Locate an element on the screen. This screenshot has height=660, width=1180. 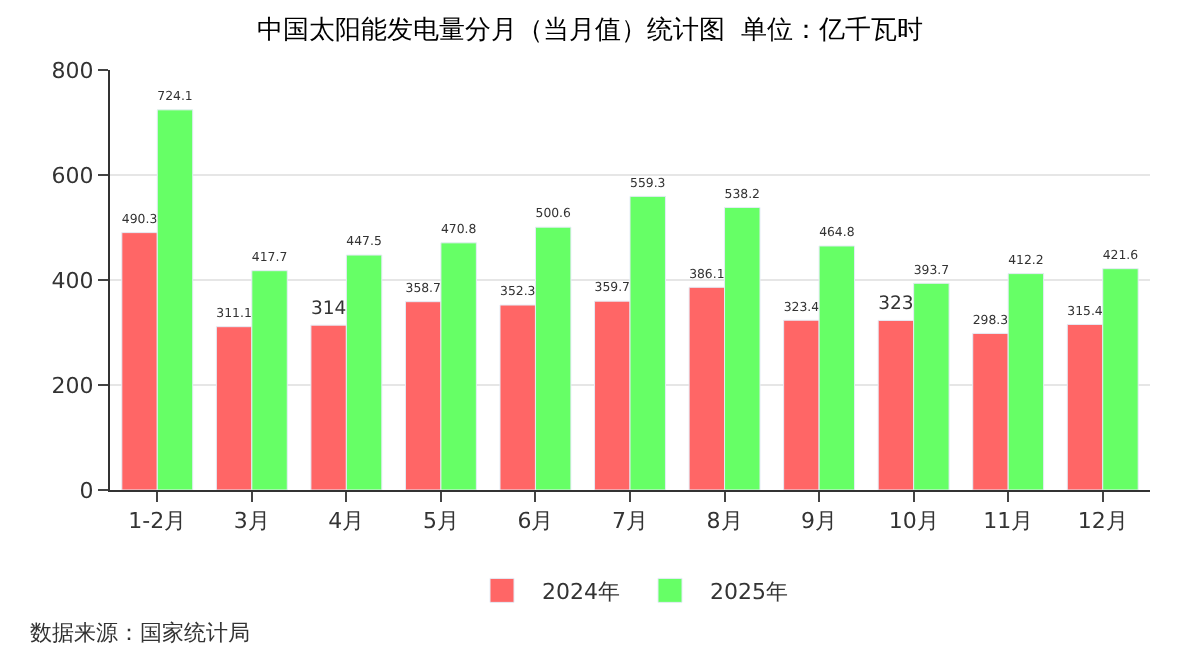
y-tick-label: 400 is located at coordinates (72, 280).